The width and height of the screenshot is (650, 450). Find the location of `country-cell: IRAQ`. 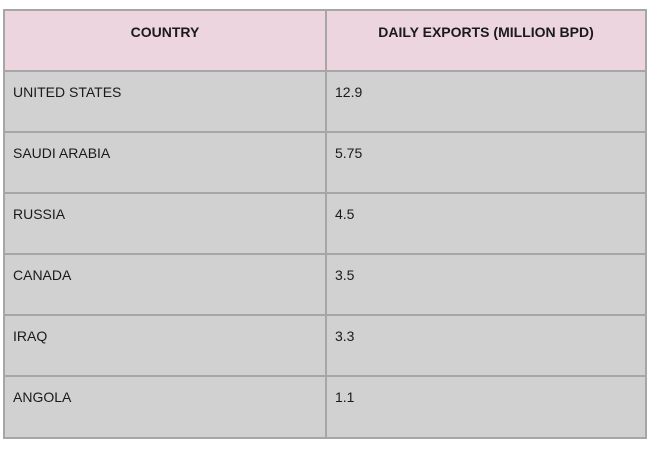

country-cell: IRAQ is located at coordinates (166, 345).